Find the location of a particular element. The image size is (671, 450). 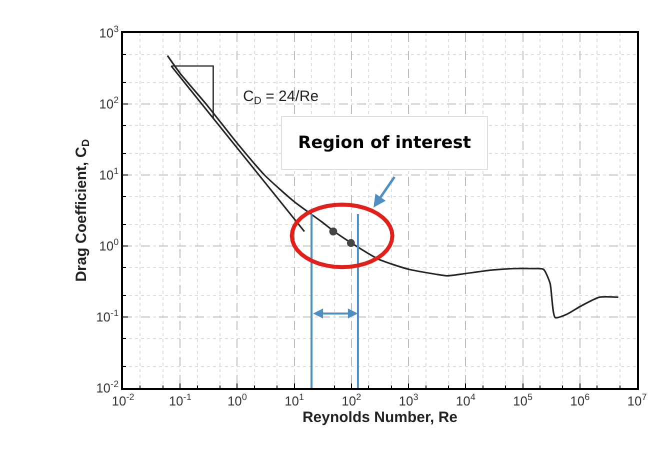

x-axis-title: Reynolds Number, Re is located at coordinates (380, 417).